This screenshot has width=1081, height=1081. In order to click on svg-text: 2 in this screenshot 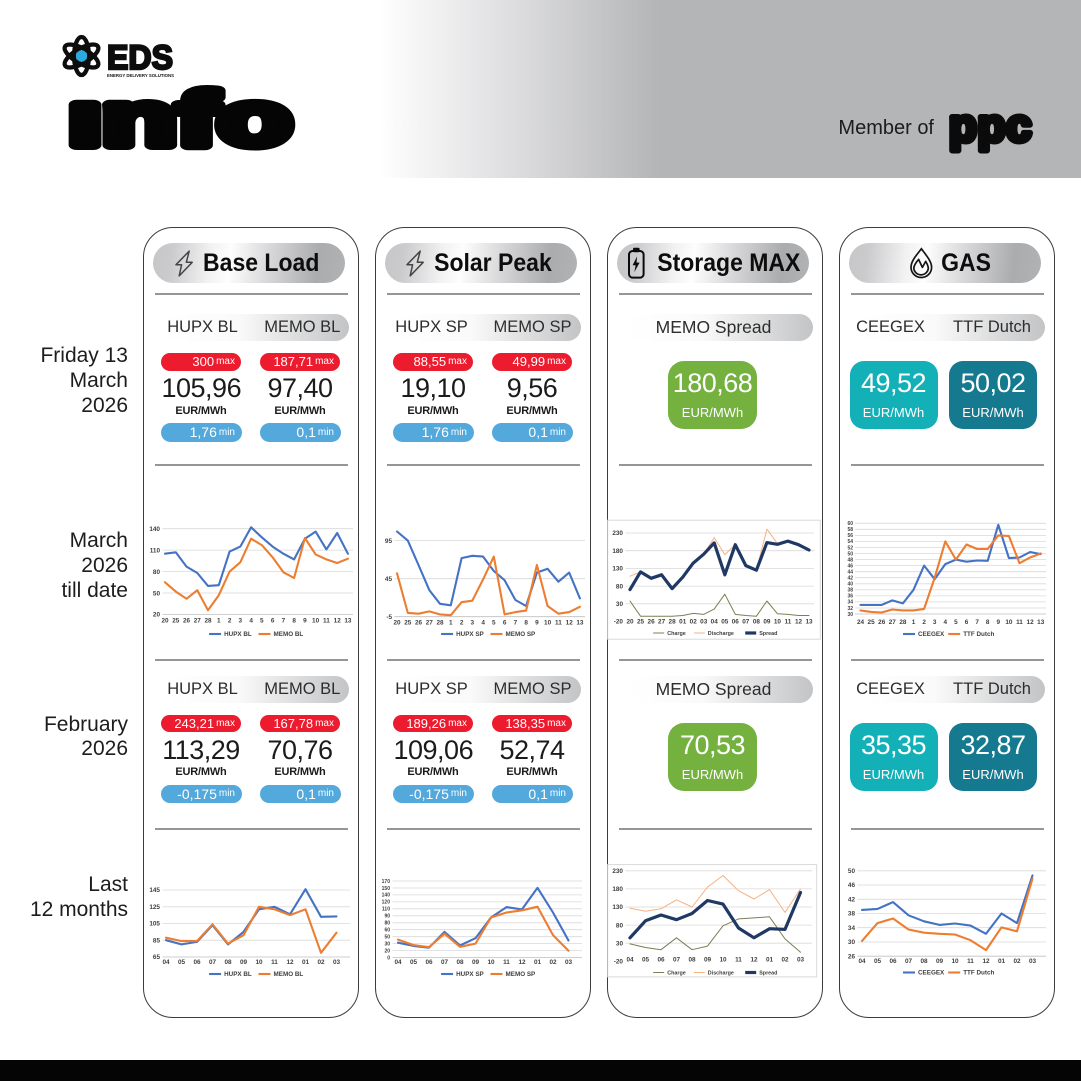, I will do `click(461, 623)`.